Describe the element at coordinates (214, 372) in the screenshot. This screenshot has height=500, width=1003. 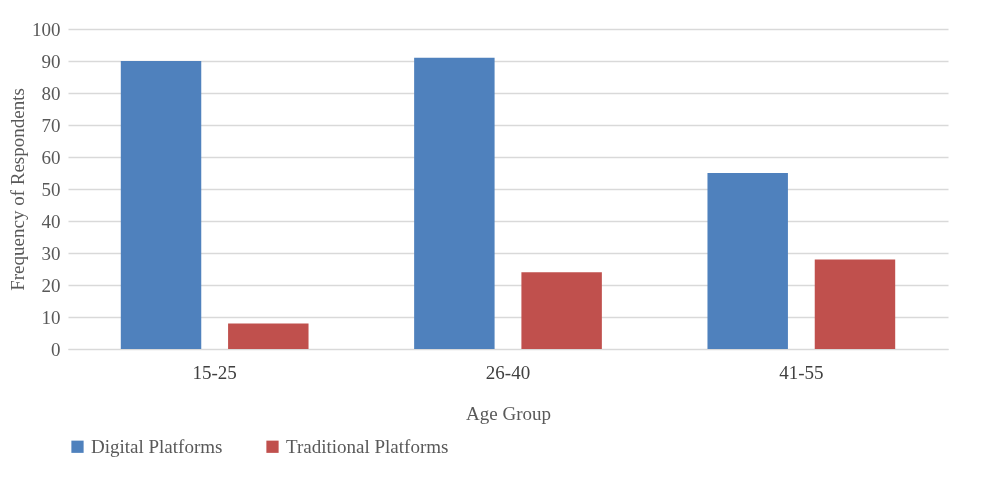
I see `x-tick-label: 15-25` at that location.